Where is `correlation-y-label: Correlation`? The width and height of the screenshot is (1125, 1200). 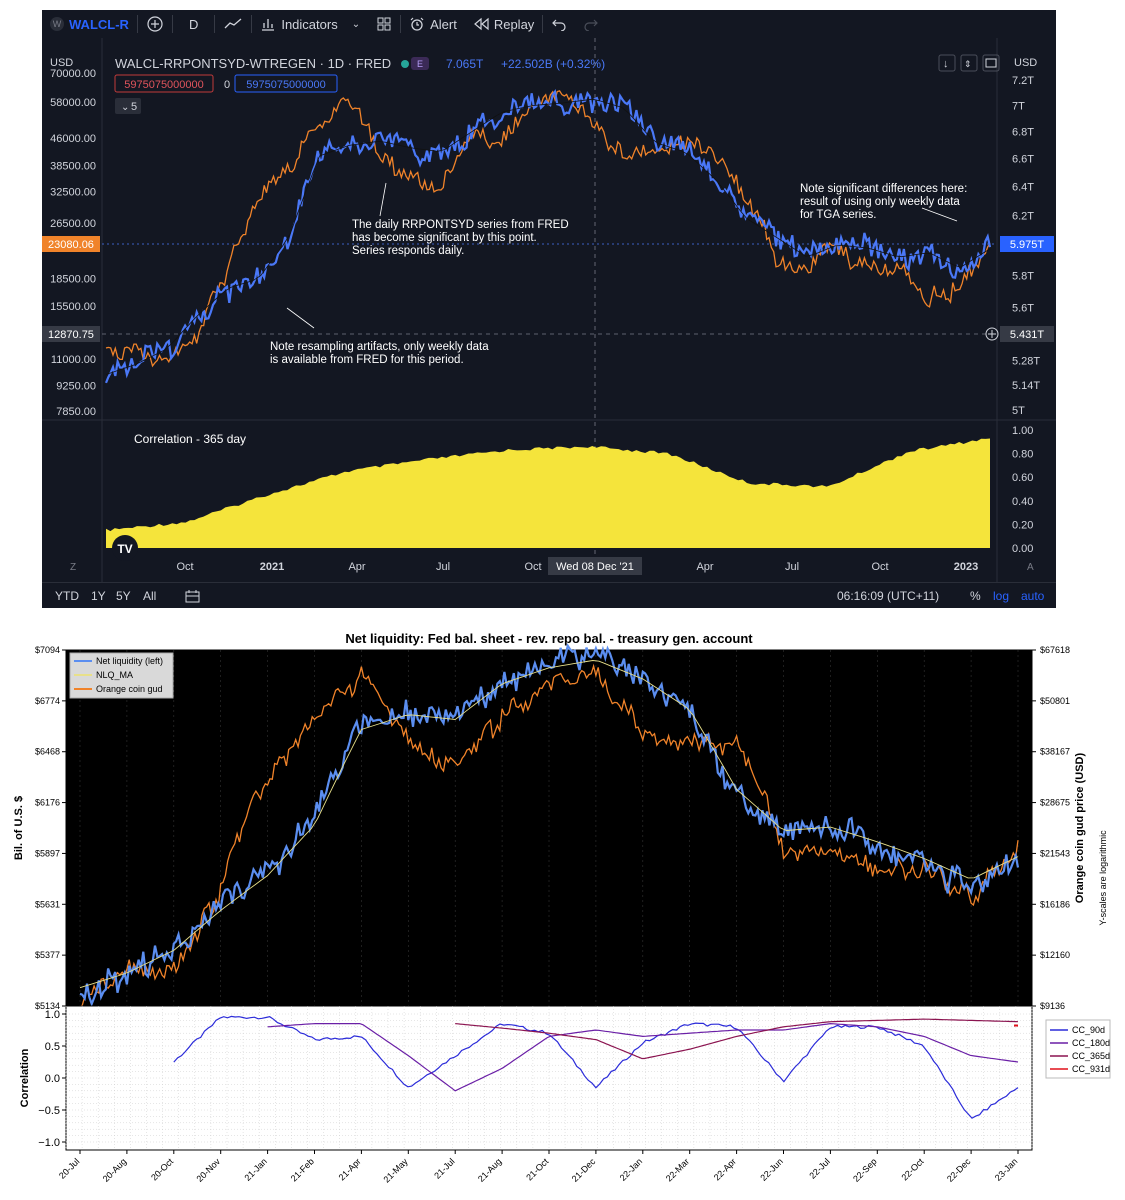
correlation-y-label: Correlation is located at coordinates (25, 1077).